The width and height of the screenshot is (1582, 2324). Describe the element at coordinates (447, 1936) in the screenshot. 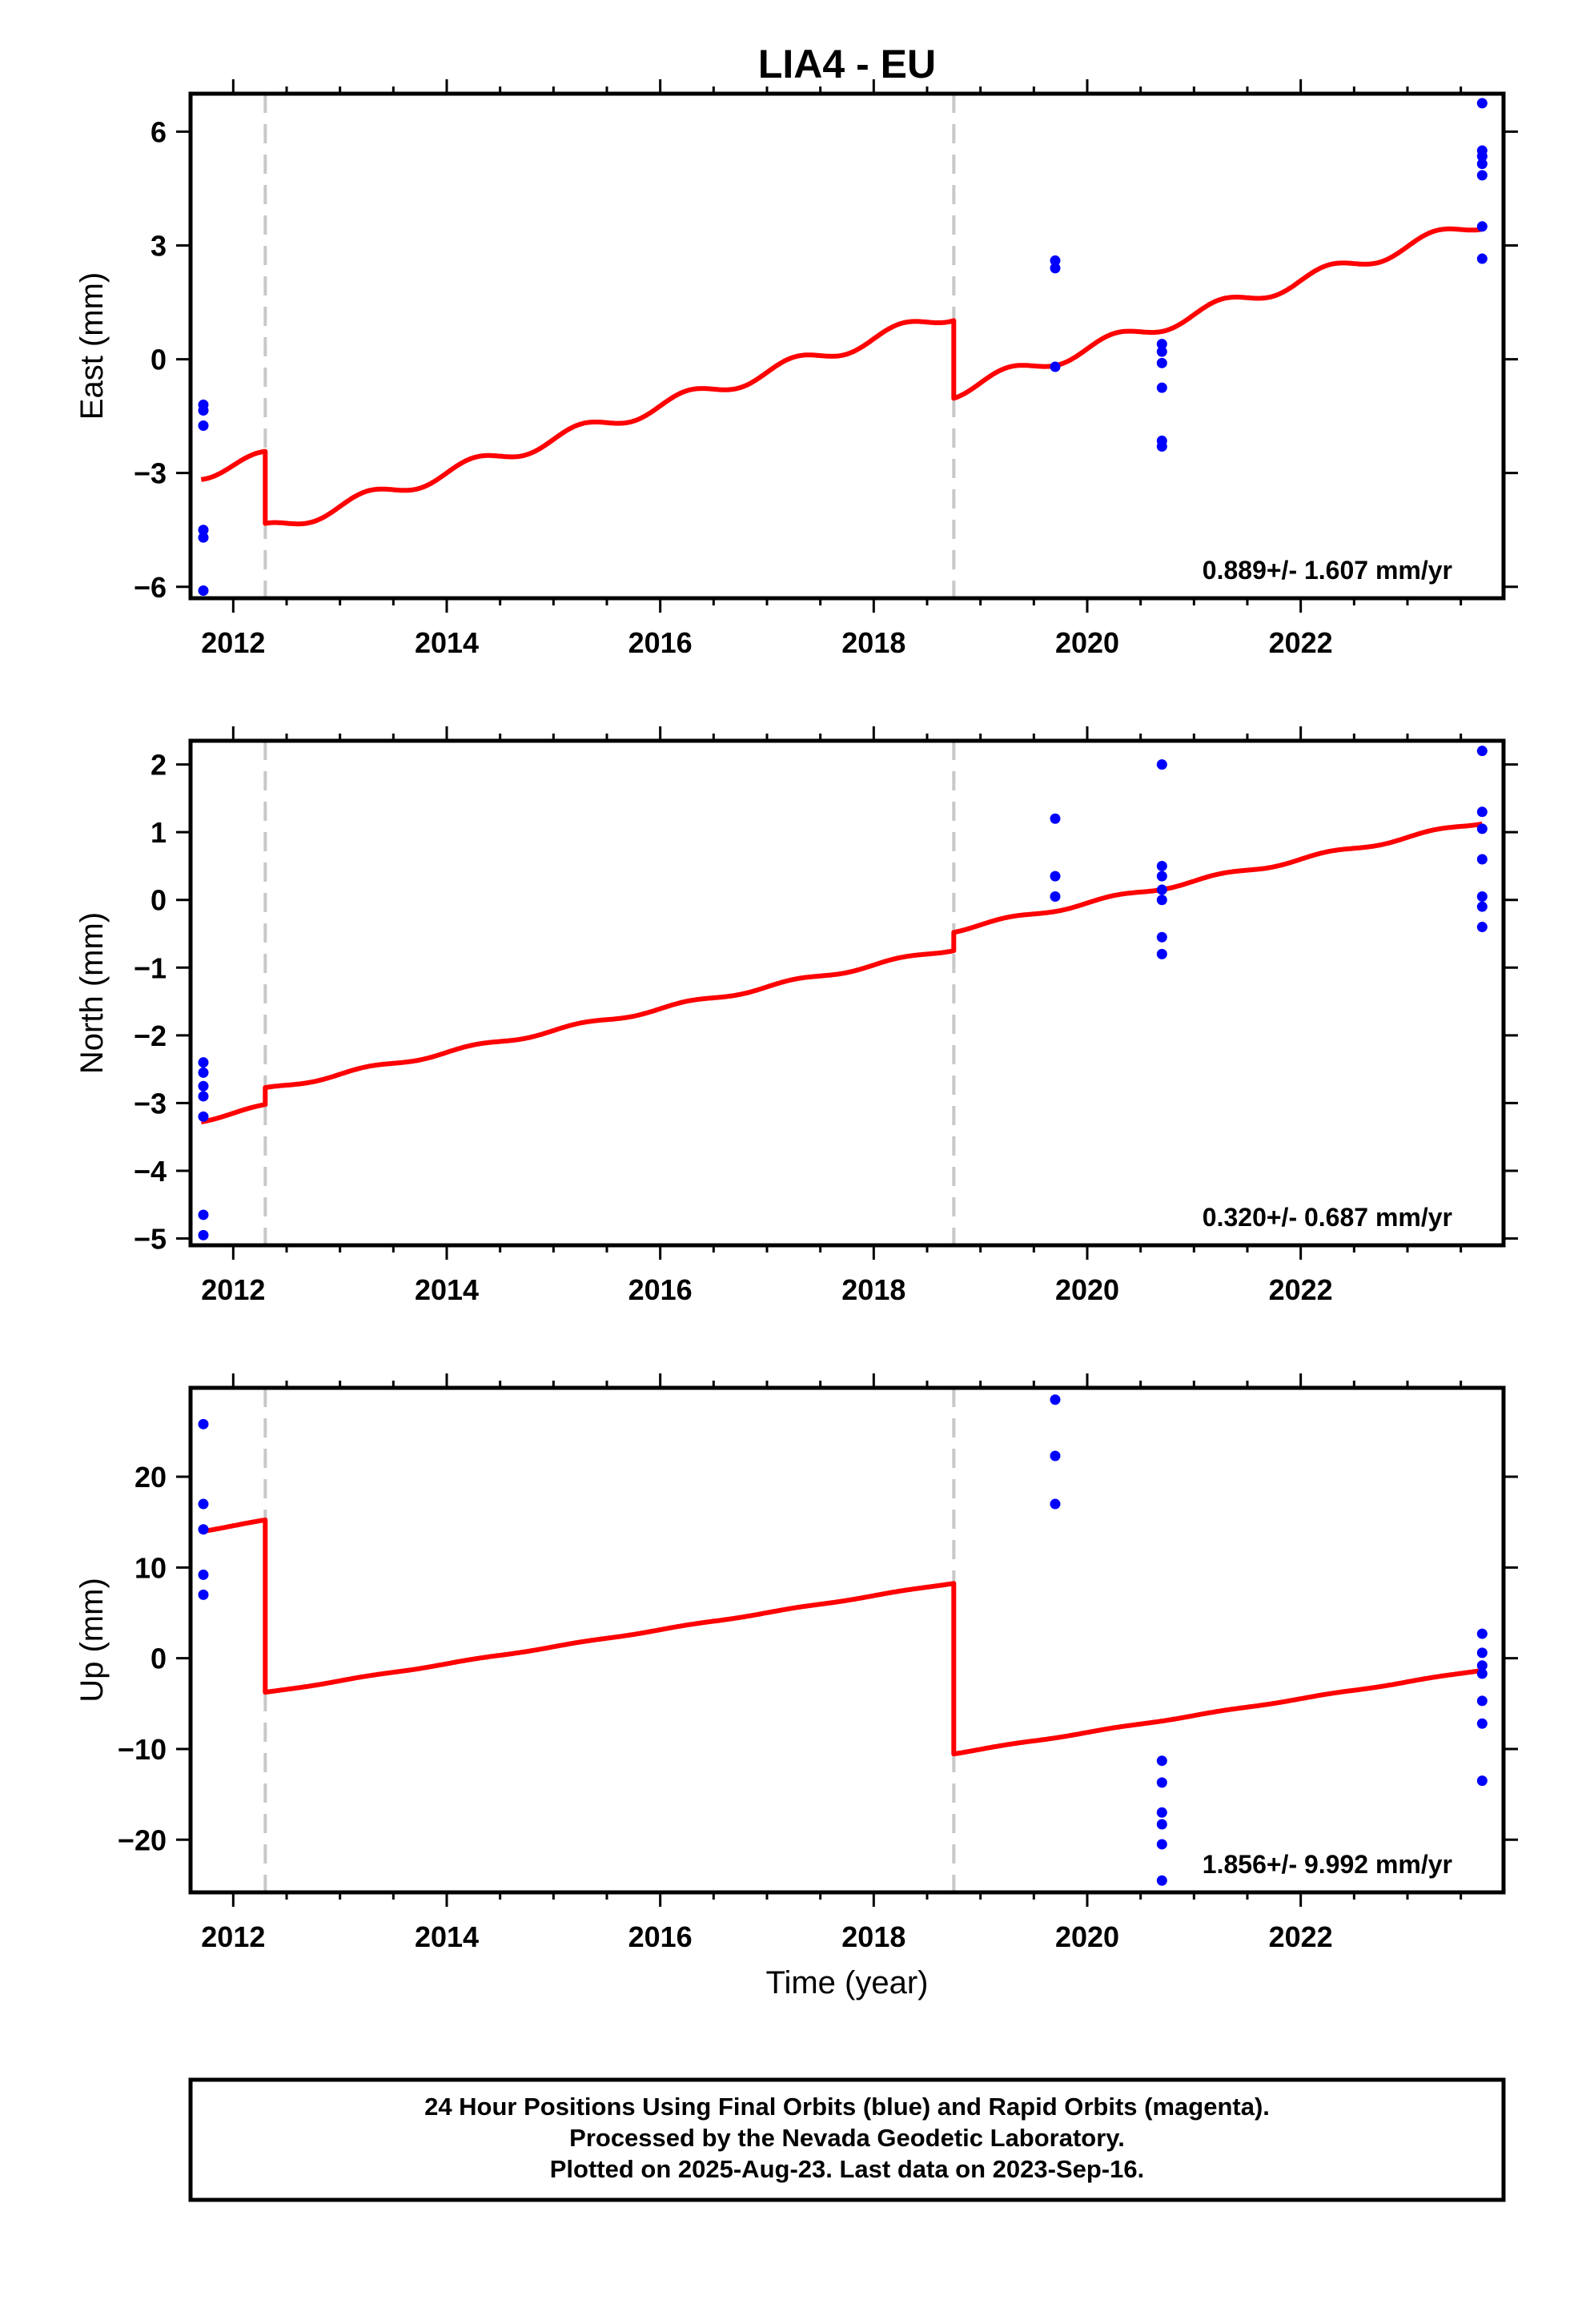

I see `up-x-tick-label: 2014` at that location.